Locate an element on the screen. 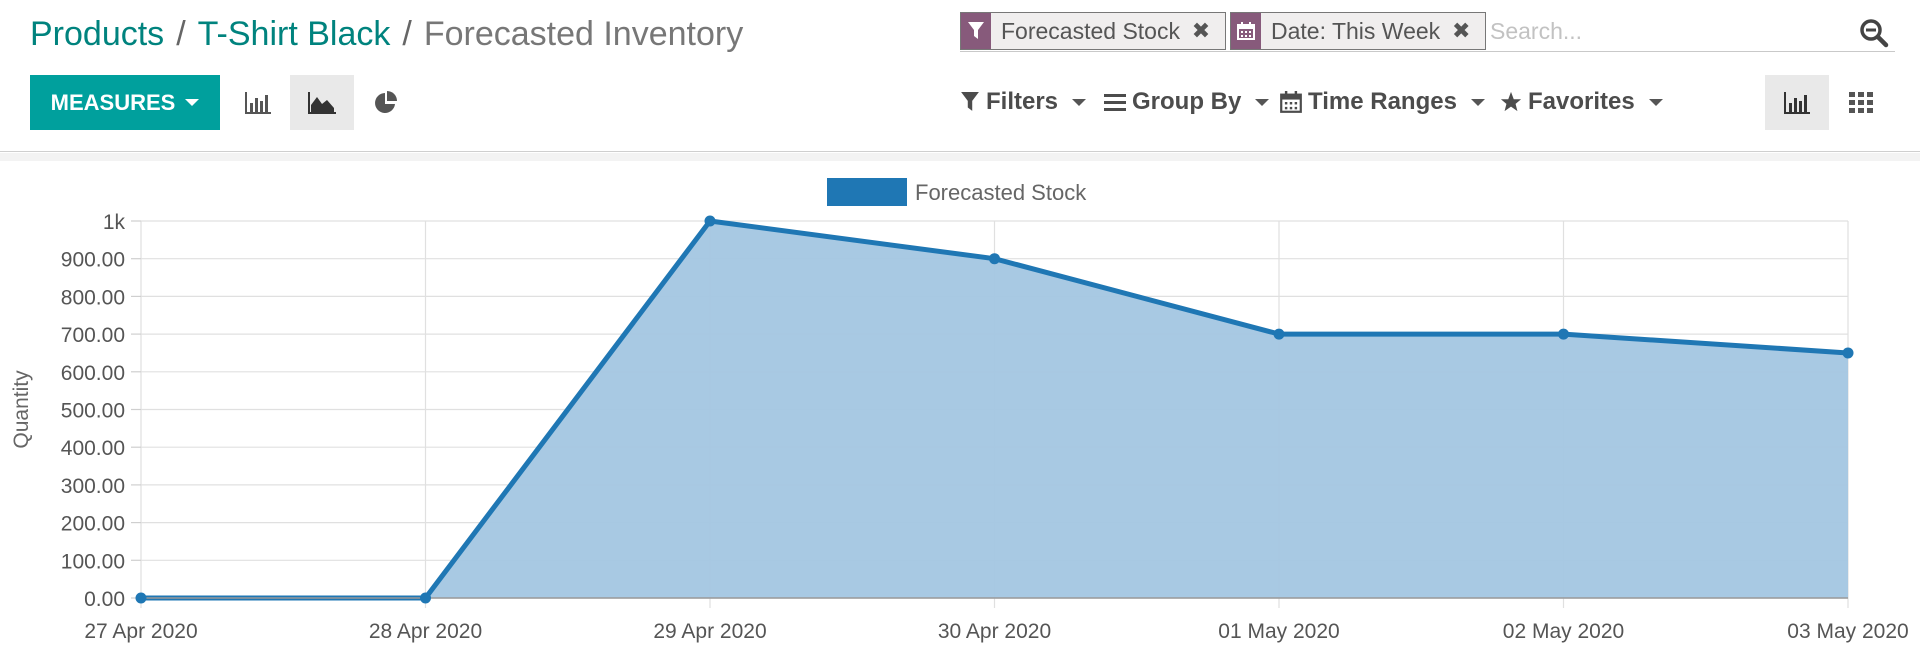 This screenshot has width=1920, height=664. x-tick-label: 30 Apr 2020 is located at coordinates (994, 631).